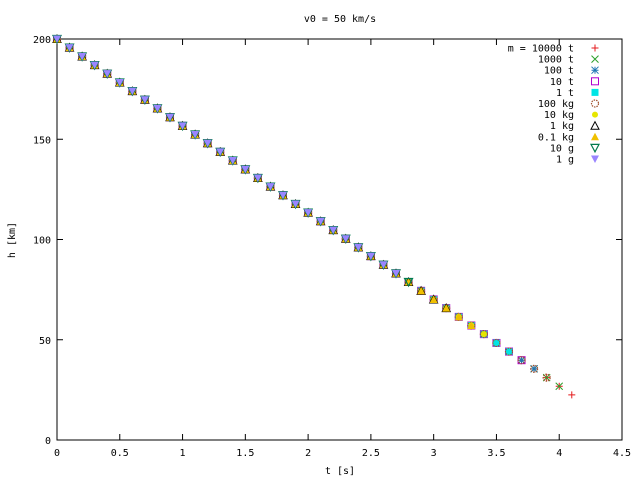  Describe the element at coordinates (562, 82) in the screenshot. I see `legend-label: 10 t` at that location.